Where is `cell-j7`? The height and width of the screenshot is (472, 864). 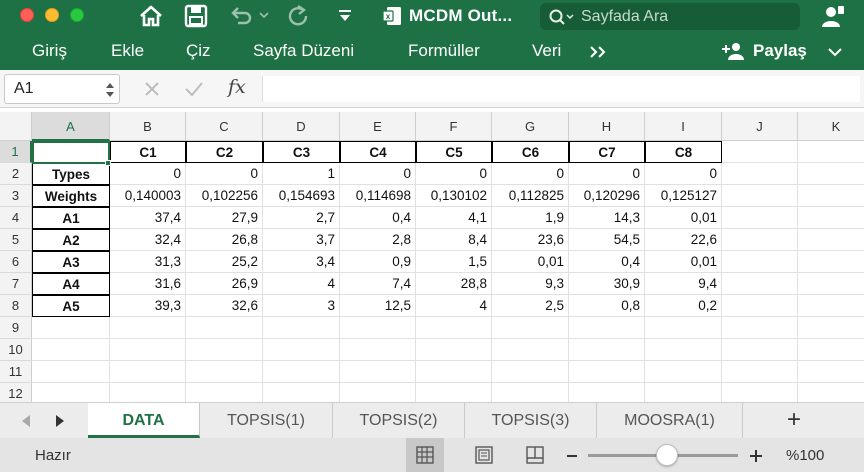
cell-j7 is located at coordinates (760, 284).